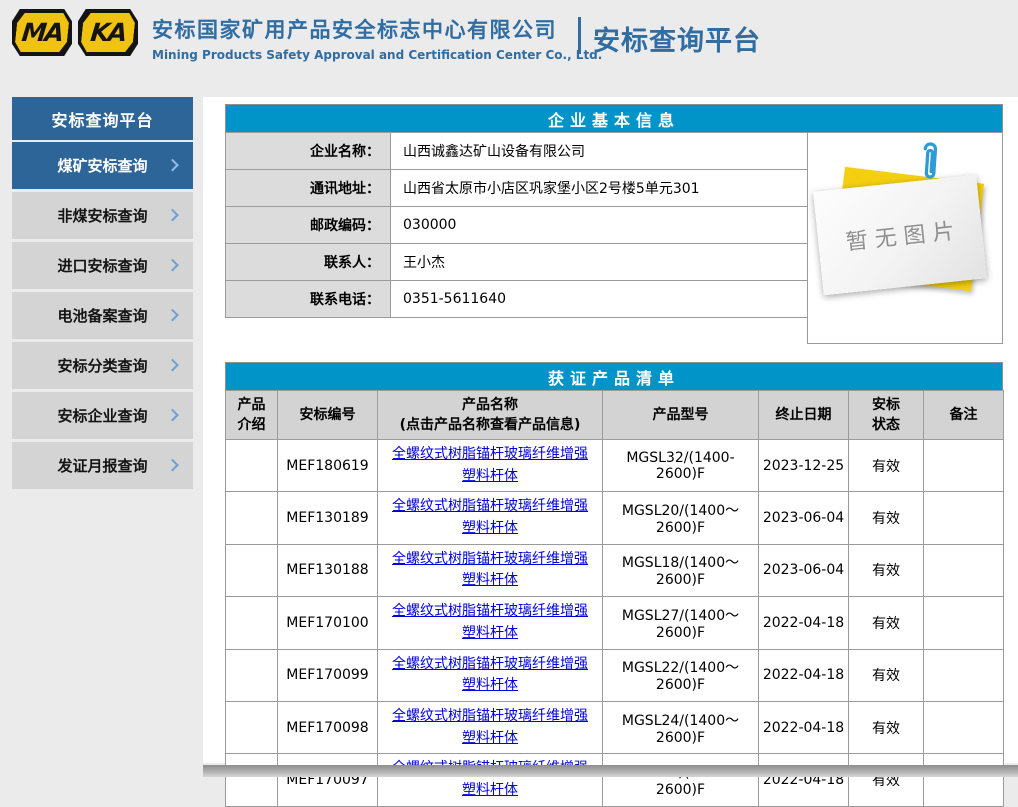 The height and width of the screenshot is (807, 1018). I want to click on logo-badge-ma-icon: MA, so click(42, 32).